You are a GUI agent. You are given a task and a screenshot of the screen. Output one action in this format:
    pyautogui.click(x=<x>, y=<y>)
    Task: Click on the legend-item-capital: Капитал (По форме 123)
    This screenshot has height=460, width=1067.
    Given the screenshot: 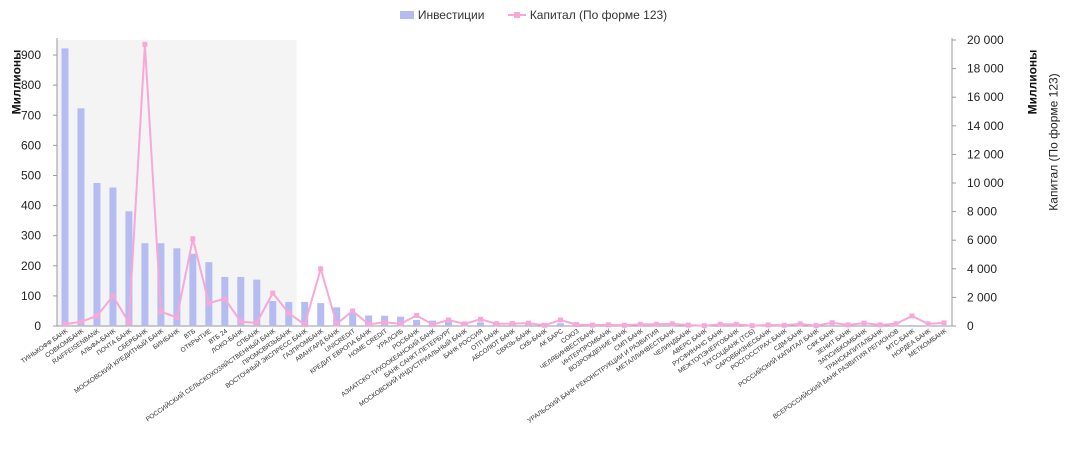 What is the action you would take?
    pyautogui.click(x=587, y=15)
    